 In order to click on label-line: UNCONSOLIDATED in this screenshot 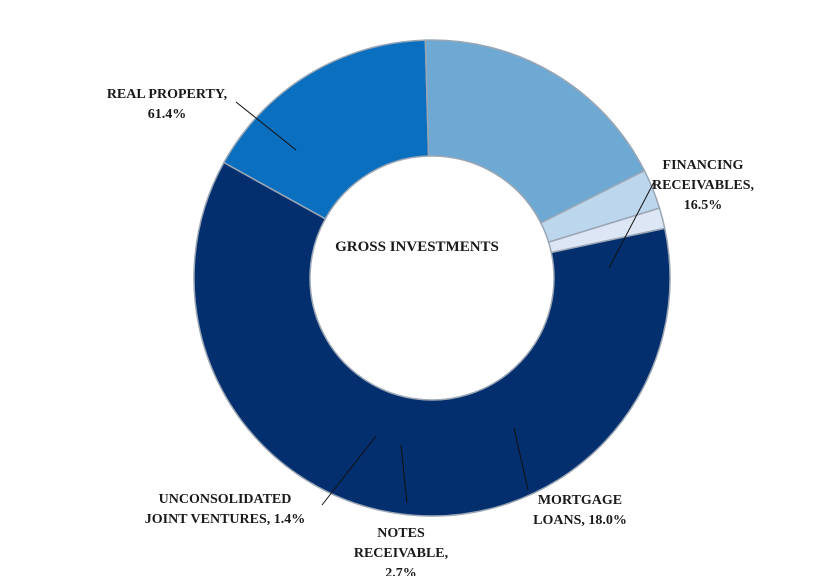, I will do `click(225, 499)`.